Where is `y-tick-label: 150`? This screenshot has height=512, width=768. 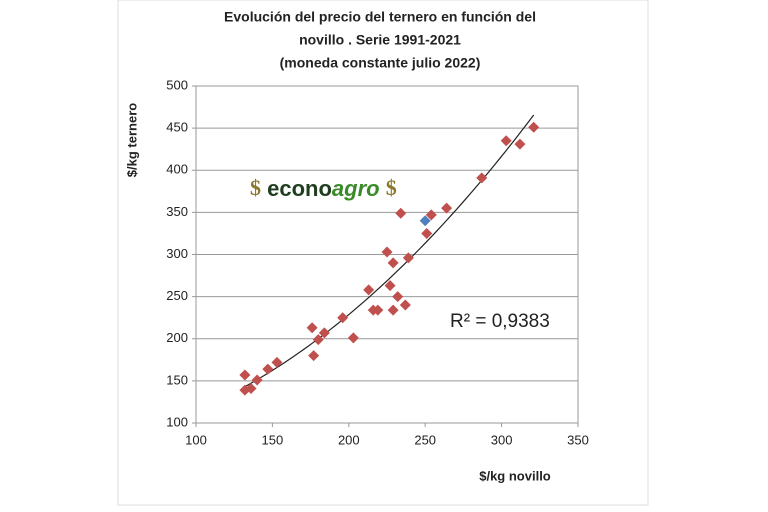
y-tick-label: 150 is located at coordinates (177, 379).